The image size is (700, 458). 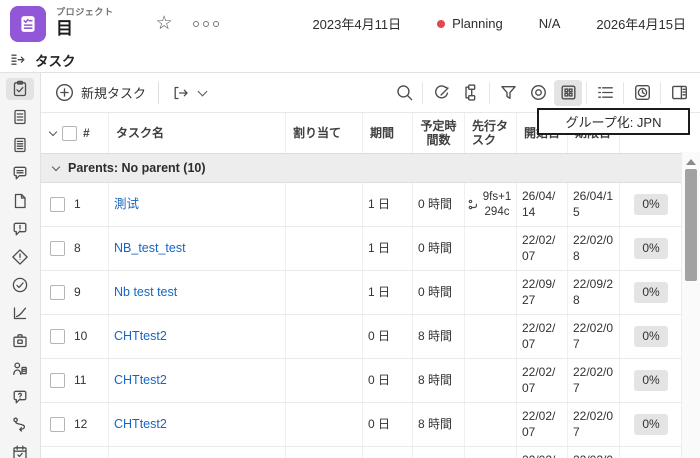 What do you see at coordinates (388, 133) in the screenshot?
I see `header-duration: 期間` at bounding box center [388, 133].